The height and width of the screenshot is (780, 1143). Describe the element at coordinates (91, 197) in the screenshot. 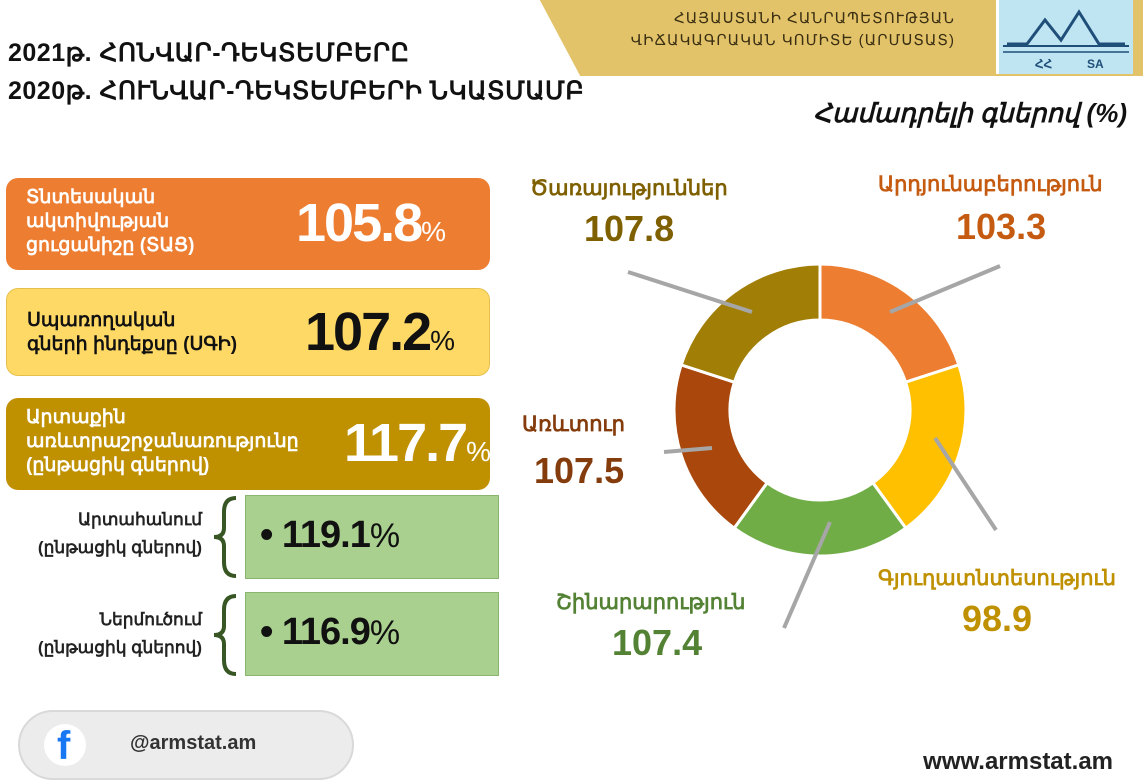

I see `indicator-label-line: Տնտեսական` at that location.